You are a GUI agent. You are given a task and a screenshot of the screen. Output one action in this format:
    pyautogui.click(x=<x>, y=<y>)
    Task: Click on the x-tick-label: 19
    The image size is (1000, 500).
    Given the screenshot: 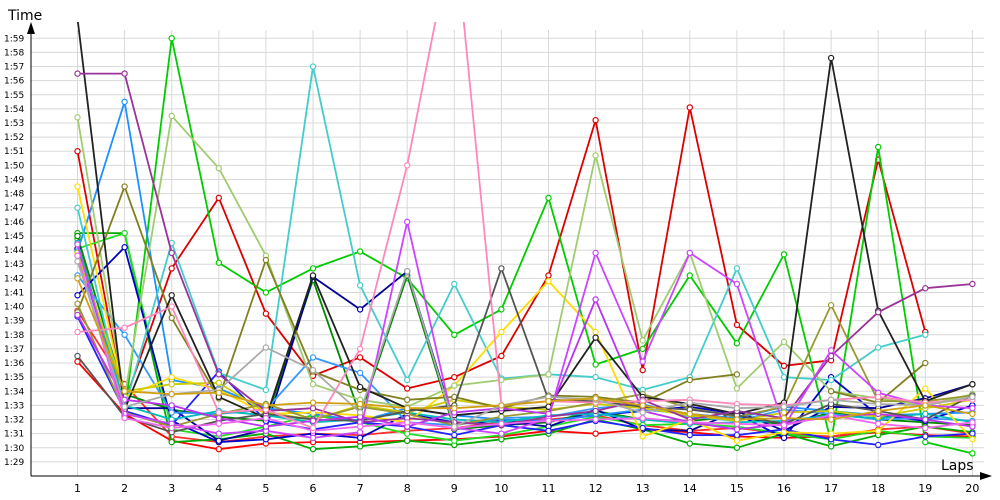 What is the action you would take?
    pyautogui.click(x=925, y=488)
    